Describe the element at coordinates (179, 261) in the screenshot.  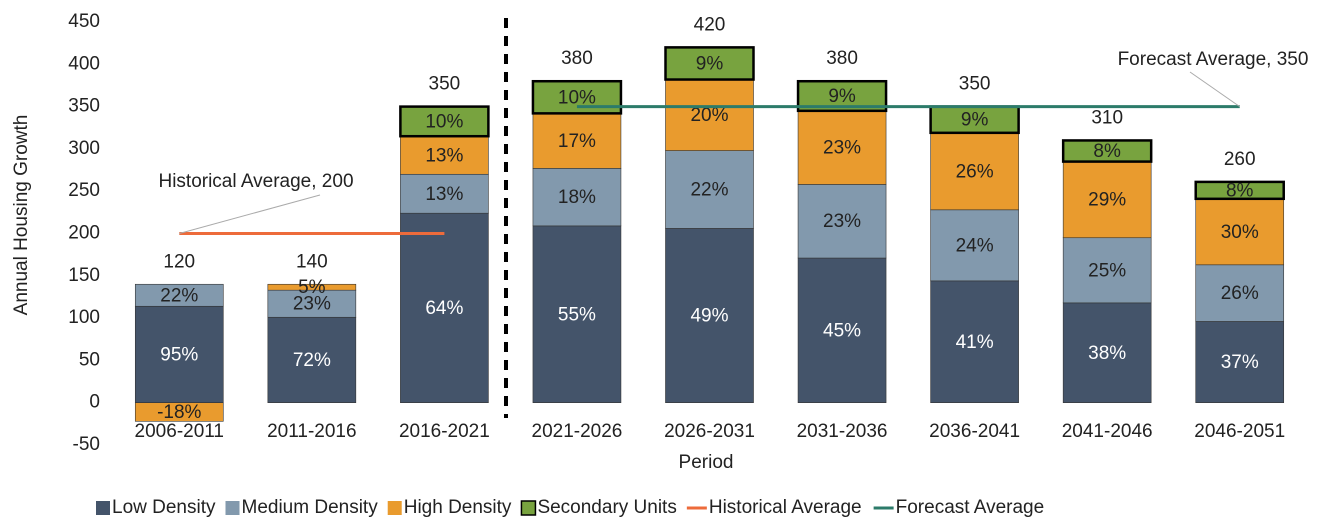
I see `total-label: 120` at that location.